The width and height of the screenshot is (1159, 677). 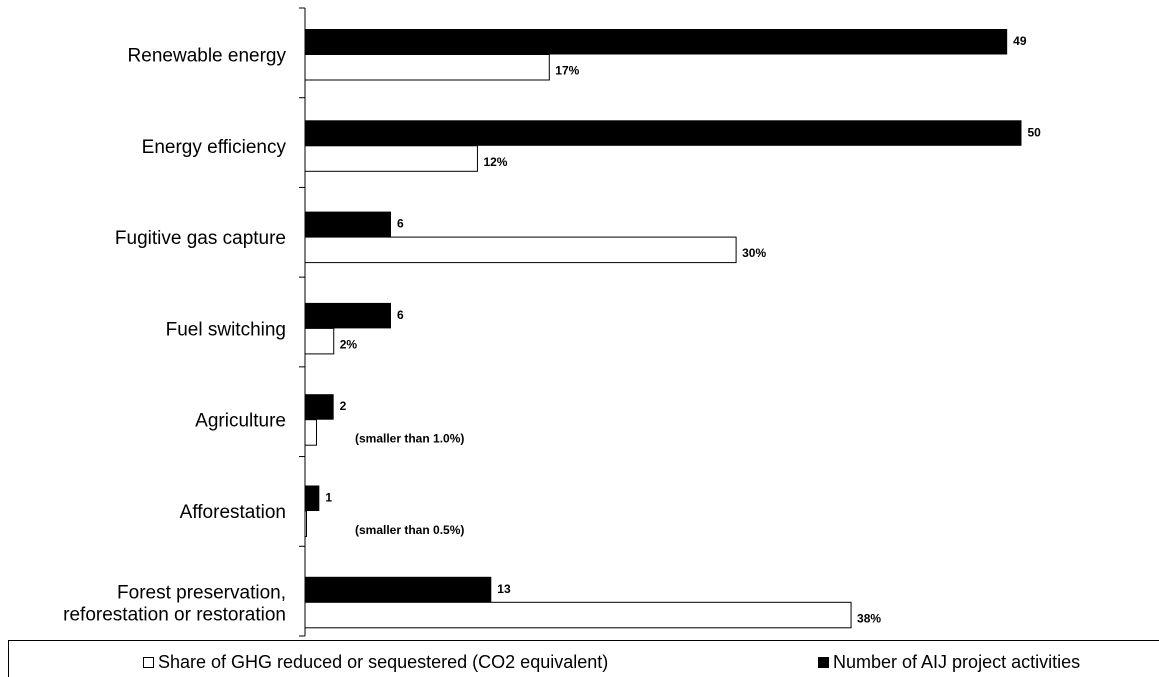 I want to click on share-value-label: 17%, so click(x=567, y=71).